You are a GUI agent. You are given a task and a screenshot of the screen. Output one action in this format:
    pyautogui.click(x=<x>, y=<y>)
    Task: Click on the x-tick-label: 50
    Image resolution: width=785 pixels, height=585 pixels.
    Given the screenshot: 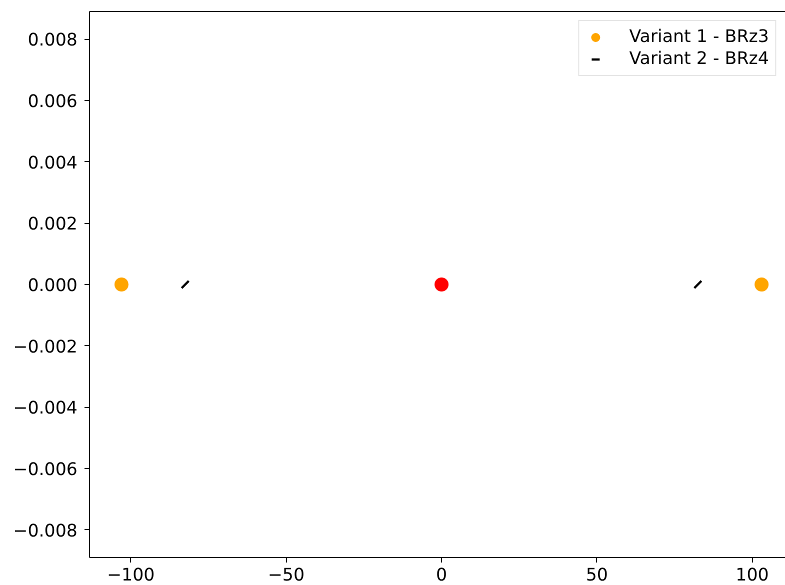 What is the action you would take?
    pyautogui.click(x=597, y=575)
    